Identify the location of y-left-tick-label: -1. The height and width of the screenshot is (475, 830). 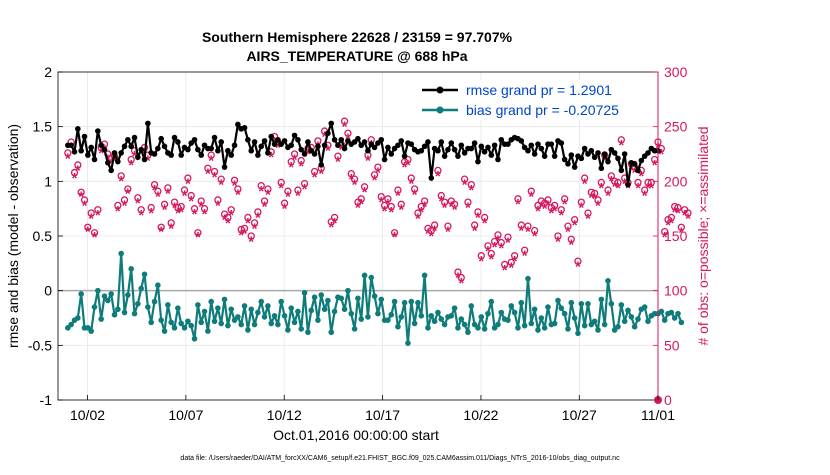
(46, 400).